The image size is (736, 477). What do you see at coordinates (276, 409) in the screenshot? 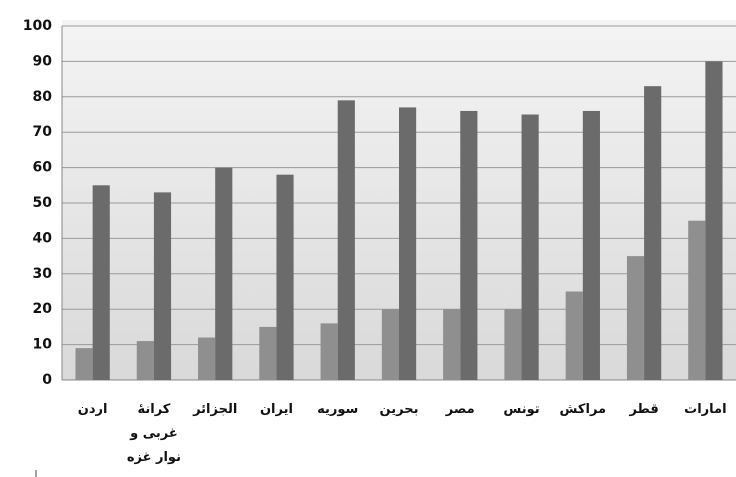
I see `x-tick-label: ایران` at bounding box center [276, 409].